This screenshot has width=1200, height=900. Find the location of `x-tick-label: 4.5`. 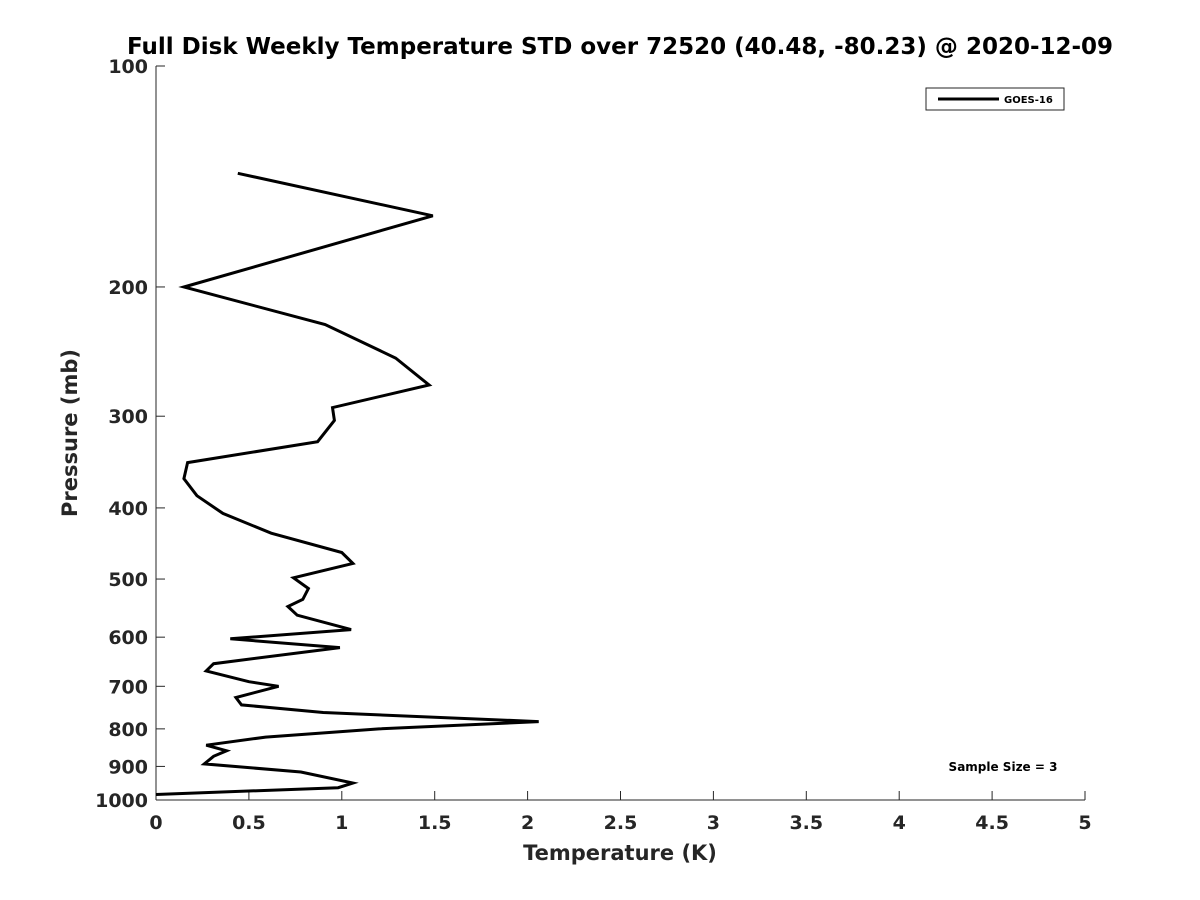

x-tick-label: 4.5 is located at coordinates (992, 823).